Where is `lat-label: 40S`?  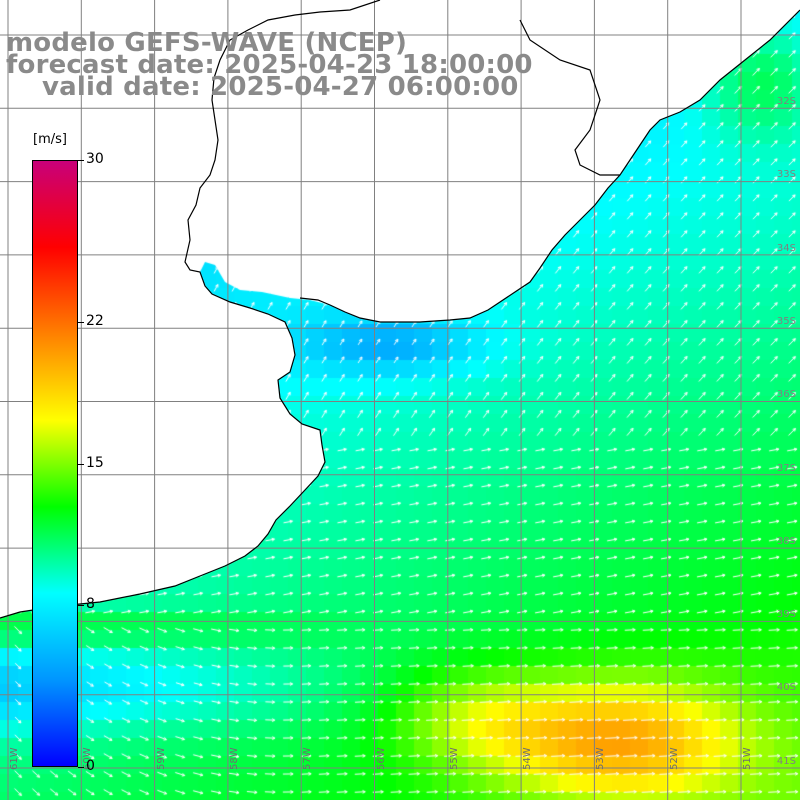 lat-label: 40S is located at coordinates (786, 688).